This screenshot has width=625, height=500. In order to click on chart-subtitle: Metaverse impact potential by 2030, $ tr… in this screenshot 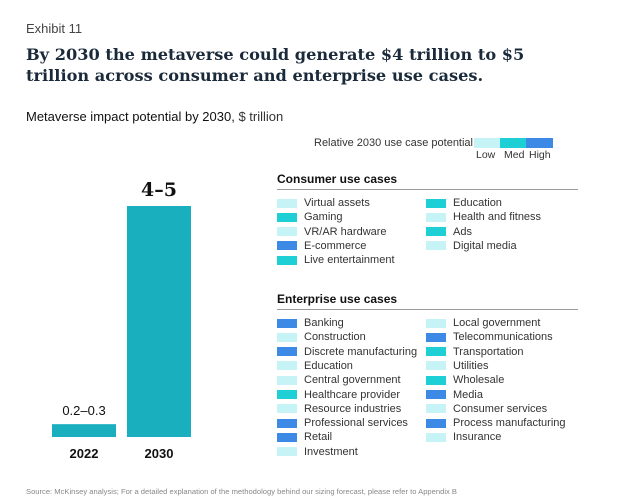, I will do `click(154, 116)`.